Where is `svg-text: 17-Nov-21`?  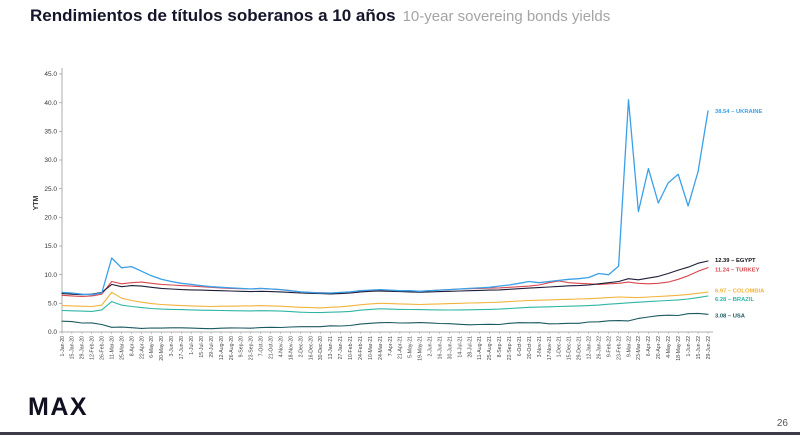 svg-text: 17-Nov-21 is located at coordinates (550, 348).